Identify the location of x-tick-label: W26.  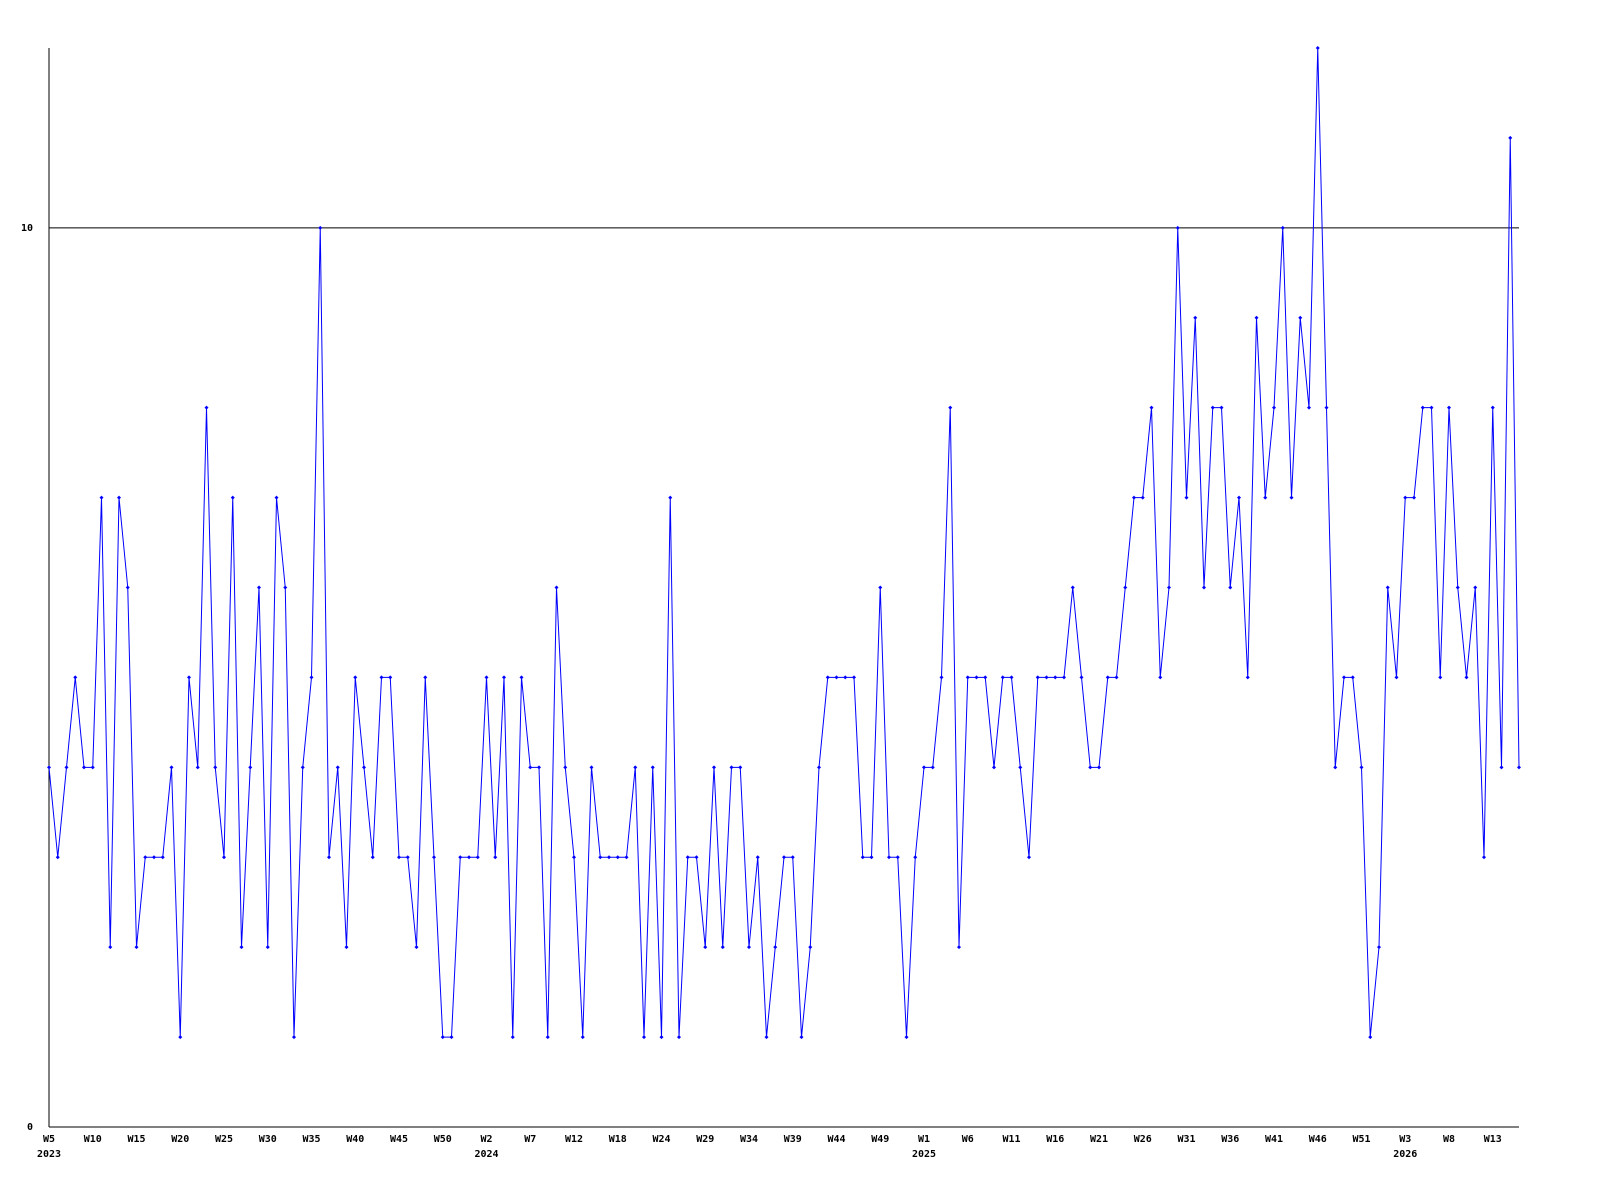
(1143, 1139).